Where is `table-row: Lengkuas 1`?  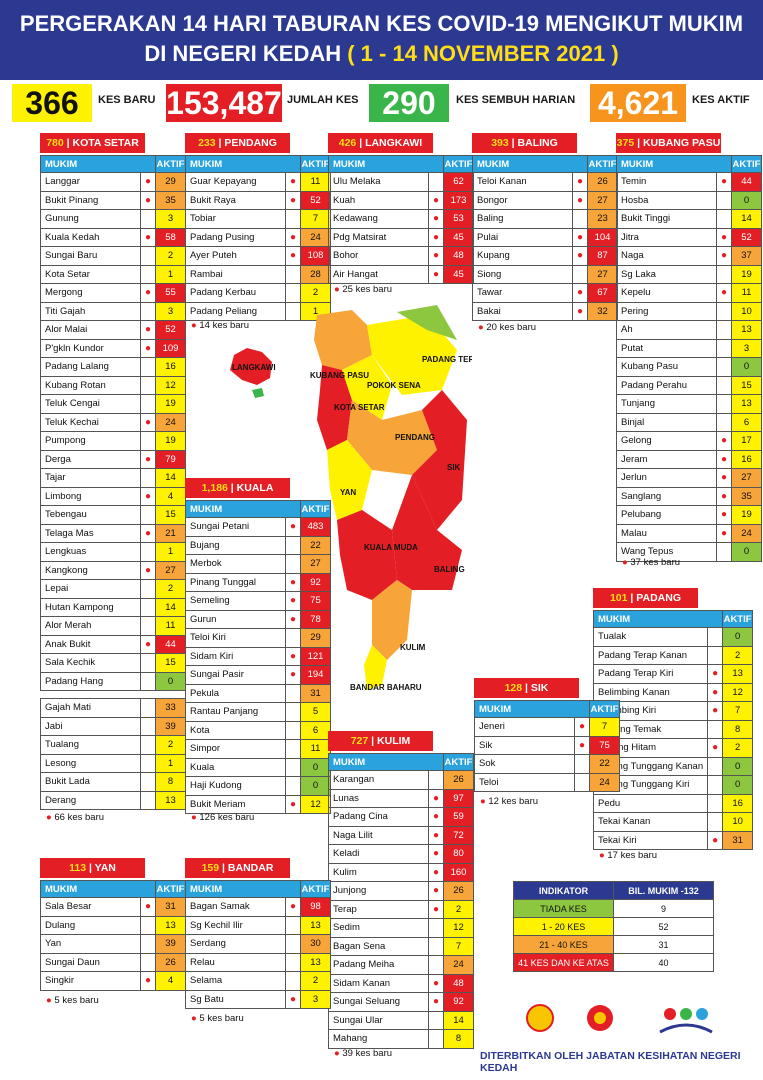
table-row: Lengkuas 1 is located at coordinates (113, 552).